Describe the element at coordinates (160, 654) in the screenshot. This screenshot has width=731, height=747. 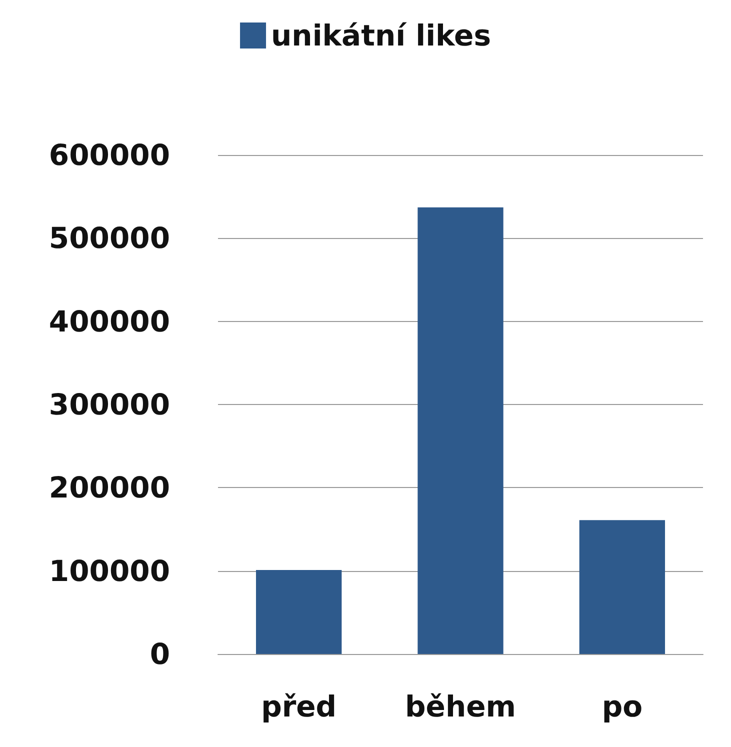
I see `y-tick-label: 0` at that location.